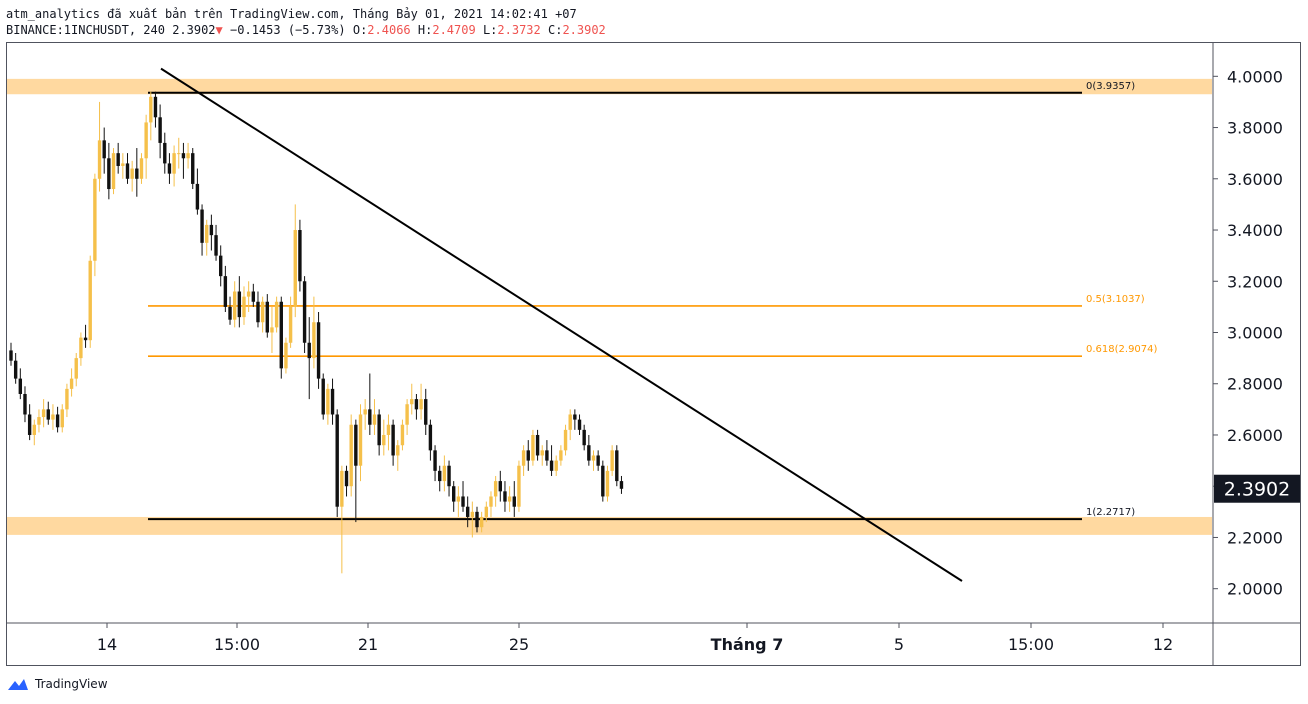  What do you see at coordinates (85, 30) in the screenshot?
I see `symbol-name: BINANCE:1INCHUSDT, 240` at bounding box center [85, 30].